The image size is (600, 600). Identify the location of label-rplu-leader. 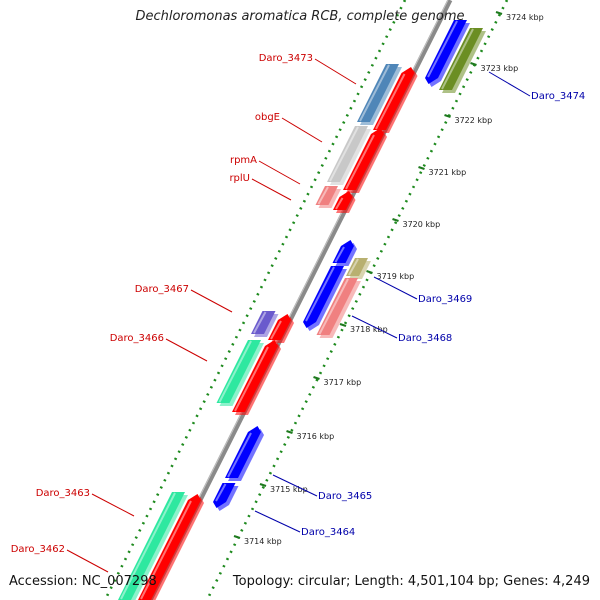
(271, 189).